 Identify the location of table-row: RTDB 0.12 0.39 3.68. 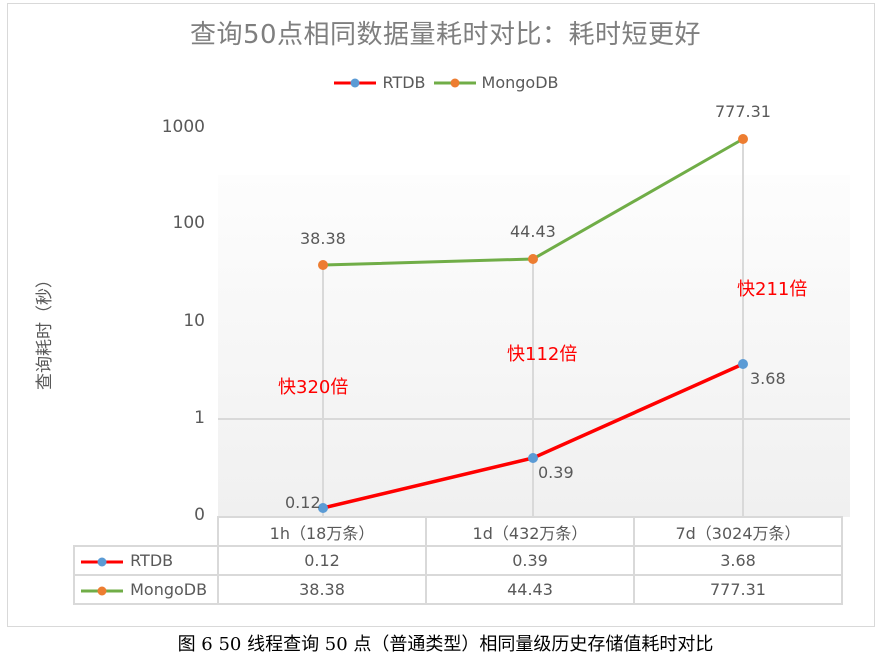
(458, 560).